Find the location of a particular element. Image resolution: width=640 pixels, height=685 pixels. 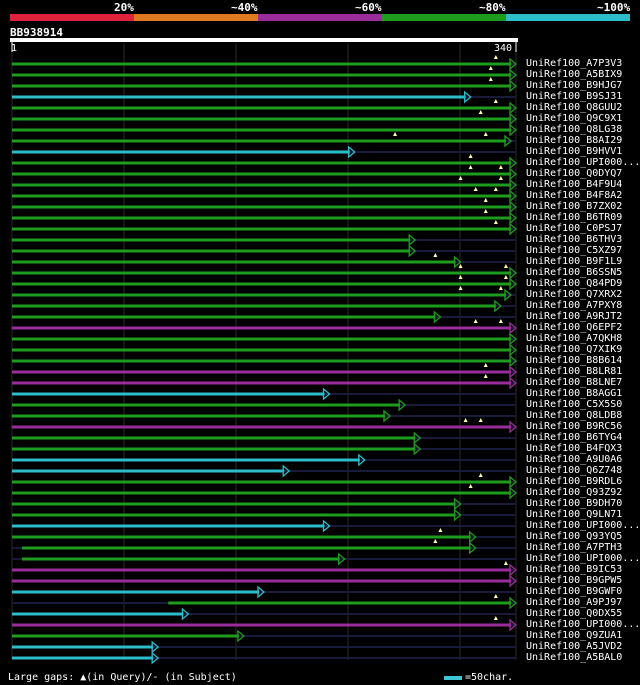

hit-label: UniRef100_Q6EPF2 is located at coordinates (574, 327).